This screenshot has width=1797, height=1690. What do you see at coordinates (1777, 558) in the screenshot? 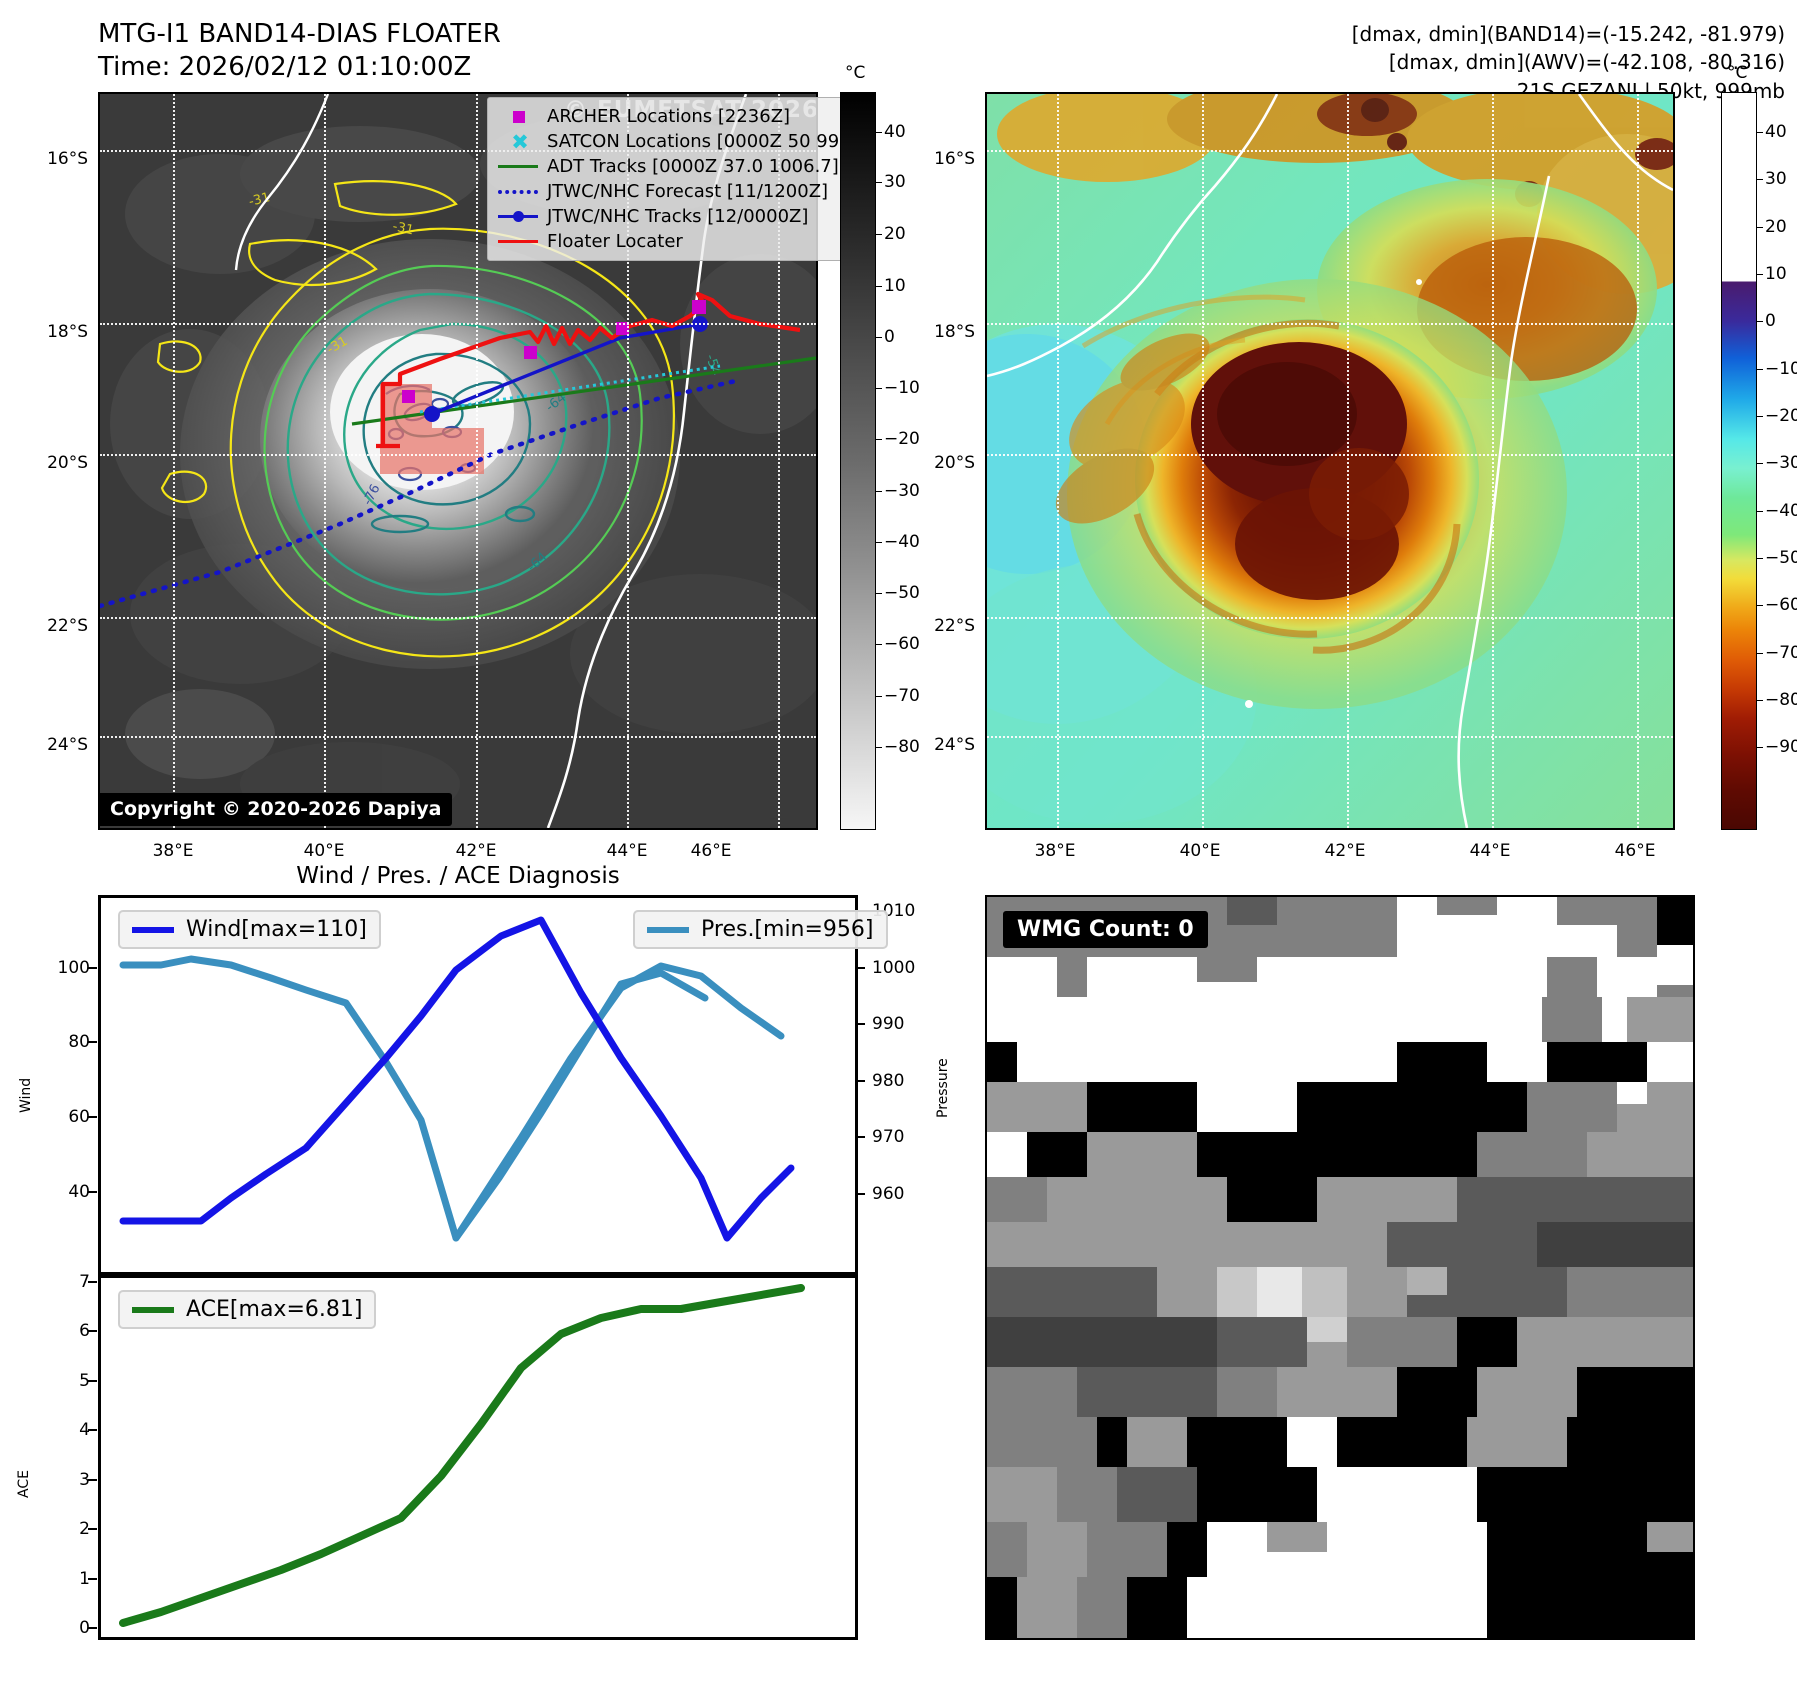
I see `right-colorbar-tick: −50` at bounding box center [1777, 558].